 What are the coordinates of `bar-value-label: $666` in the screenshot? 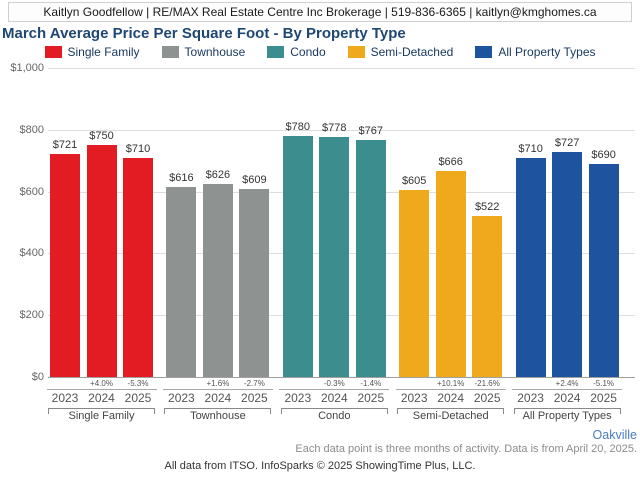 It's located at (450, 162).